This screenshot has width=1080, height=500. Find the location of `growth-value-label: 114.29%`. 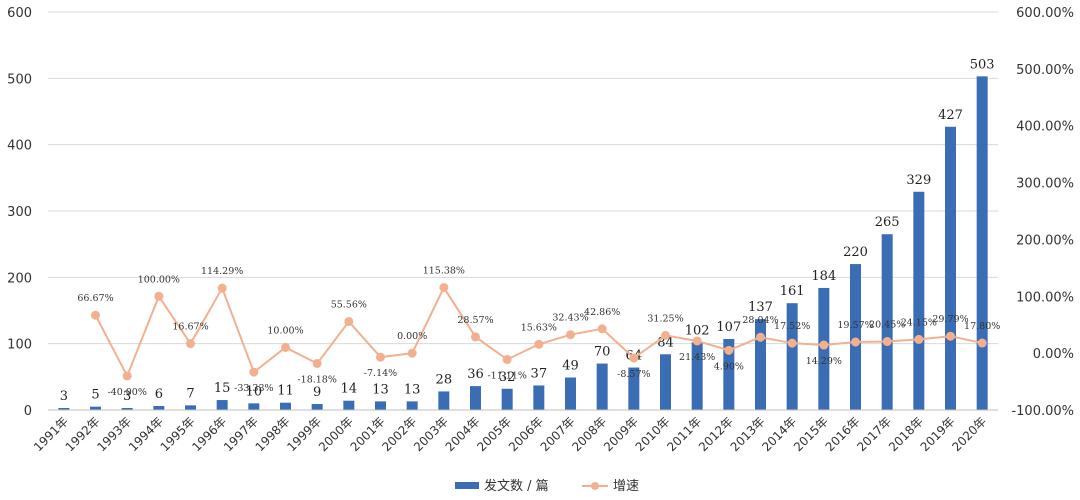

growth-value-label: 114.29% is located at coordinates (222, 271).